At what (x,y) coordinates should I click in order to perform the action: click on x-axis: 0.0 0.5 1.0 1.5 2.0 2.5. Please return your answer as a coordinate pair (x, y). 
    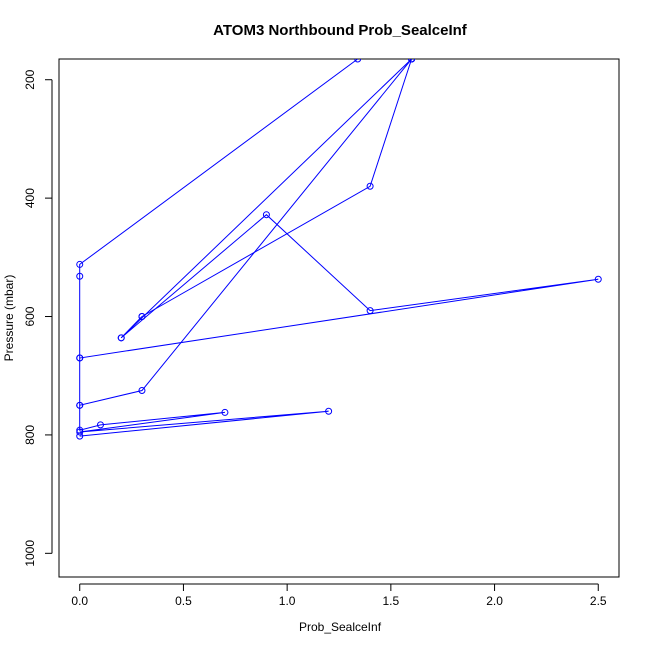
    Looking at the image, I should click on (339, 595).